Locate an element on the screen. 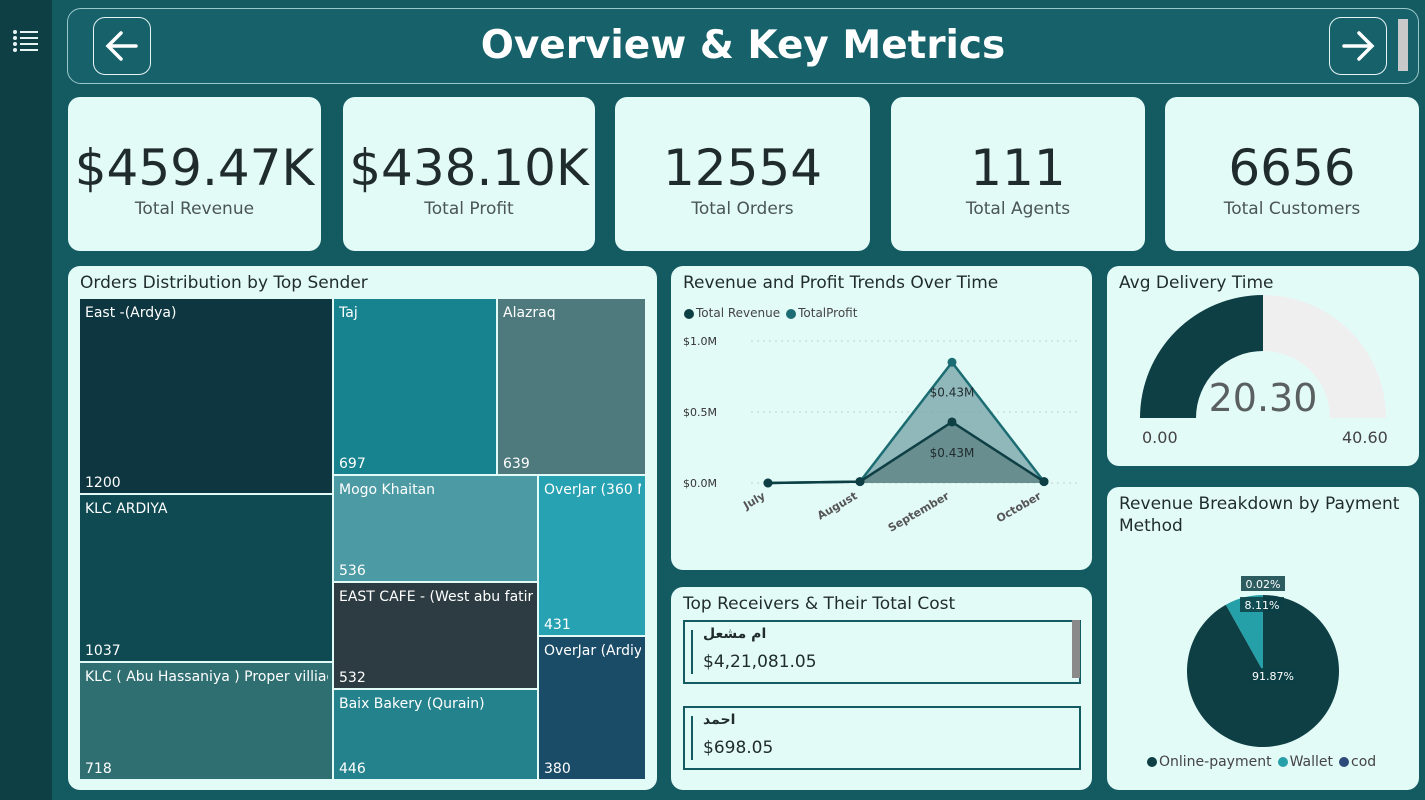 This screenshot has width=1425, height=800. legend-item: Total Revenue is located at coordinates (732, 313).